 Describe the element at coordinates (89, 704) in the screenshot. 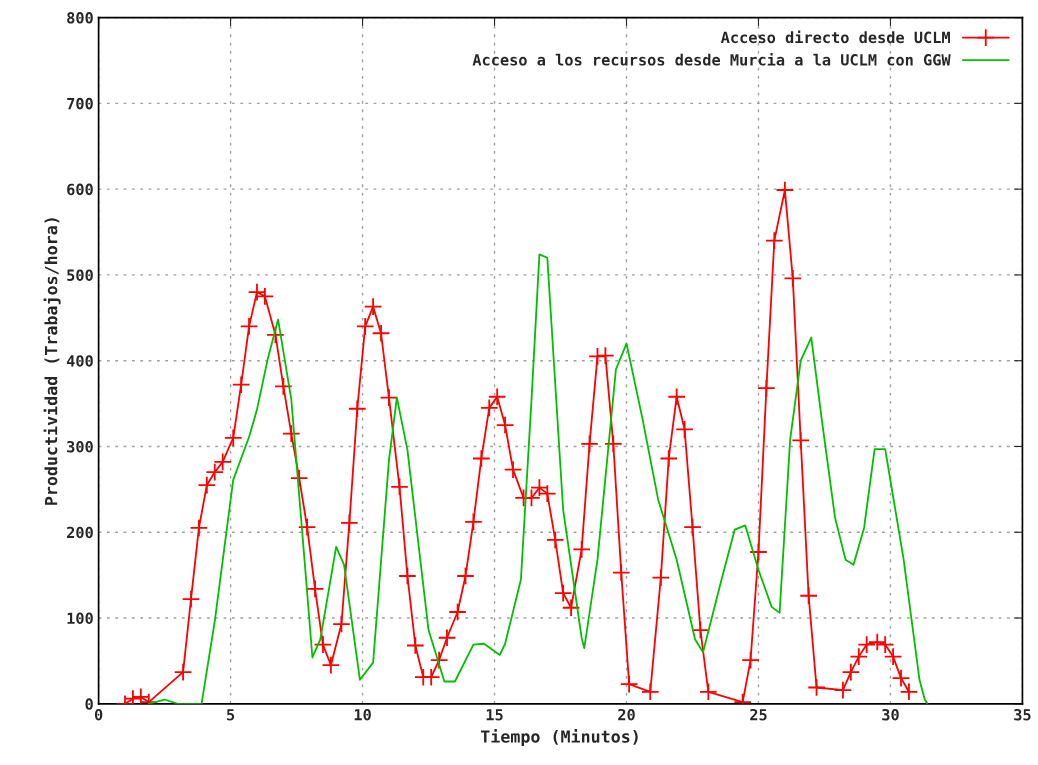

I see `y-tick-label: 0` at that location.